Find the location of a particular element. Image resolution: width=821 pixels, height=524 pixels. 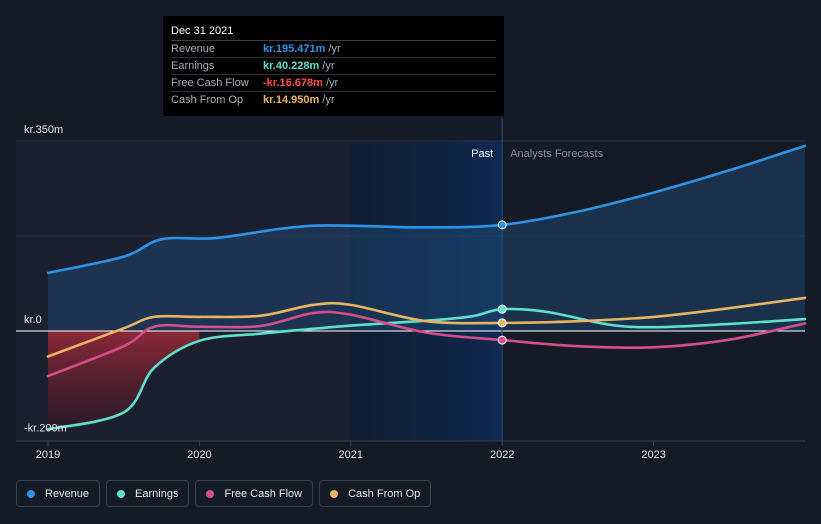

legend-dot-revenue is located at coordinates (31, 493).